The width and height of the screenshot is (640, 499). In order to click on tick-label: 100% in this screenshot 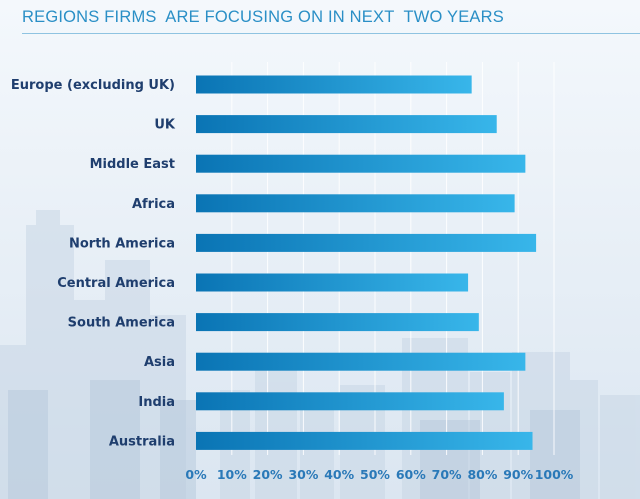, I will do `click(554, 474)`.